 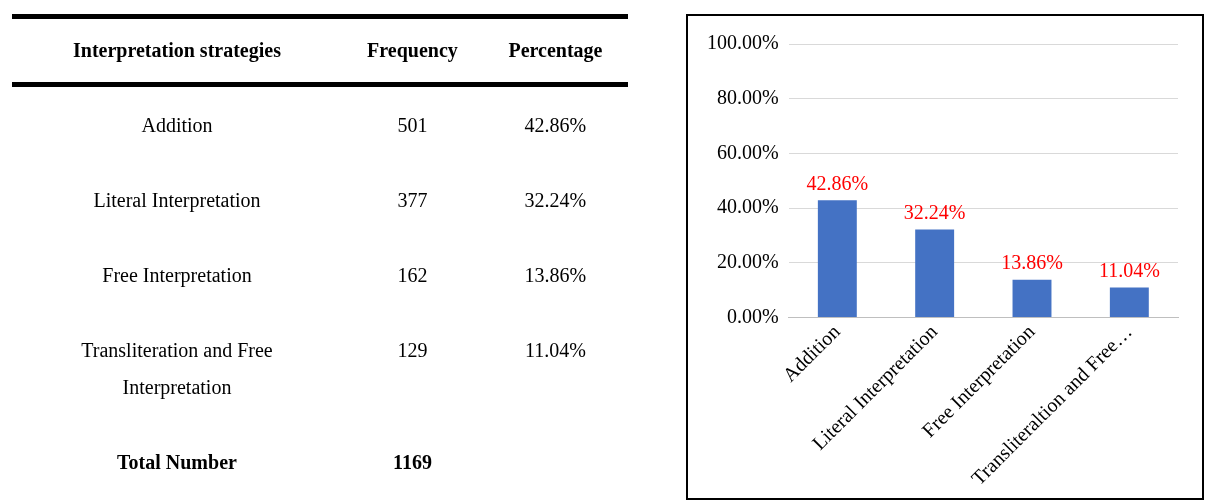 What do you see at coordinates (177, 462) in the screenshot?
I see `category-label: Total Number` at bounding box center [177, 462].